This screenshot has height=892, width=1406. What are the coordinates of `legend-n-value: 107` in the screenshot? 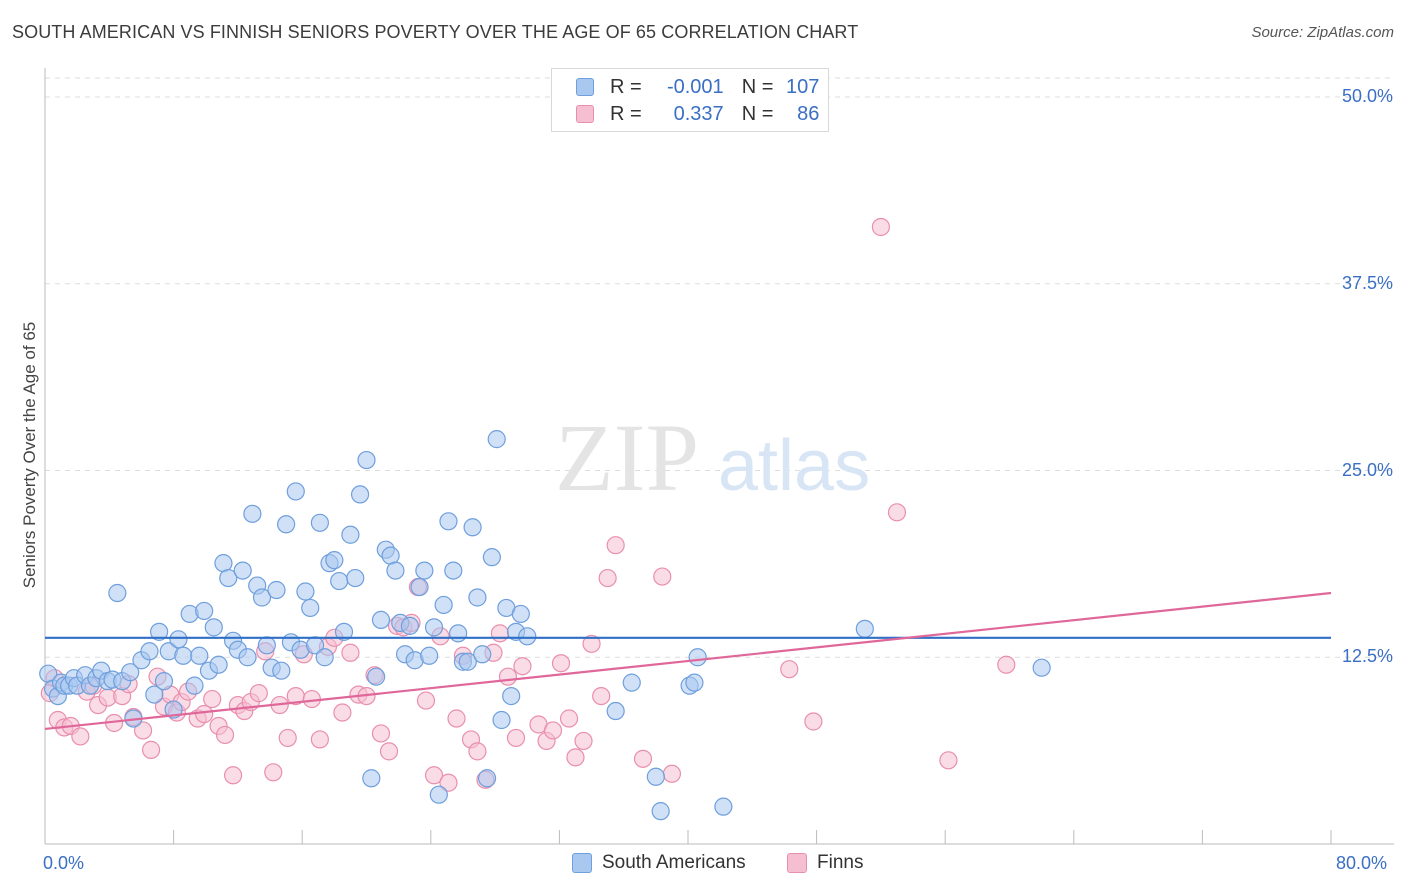 It's located at (803, 86).